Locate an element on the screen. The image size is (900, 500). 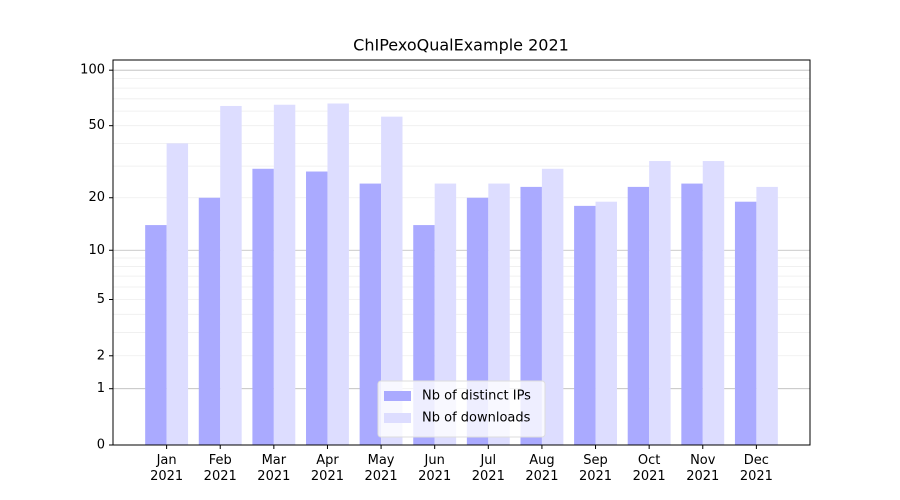
y-tick-label: 10 is located at coordinates (96, 250).